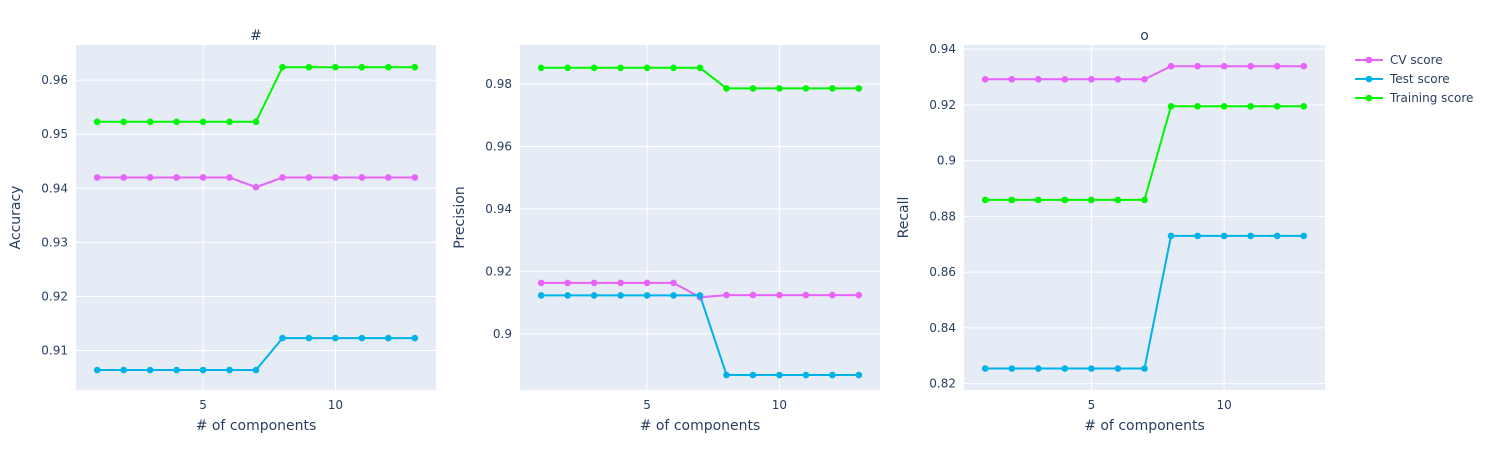 The width and height of the screenshot is (1486, 455). Describe the element at coordinates (1144, 36) in the screenshot. I see `subplot-title: o` at that location.